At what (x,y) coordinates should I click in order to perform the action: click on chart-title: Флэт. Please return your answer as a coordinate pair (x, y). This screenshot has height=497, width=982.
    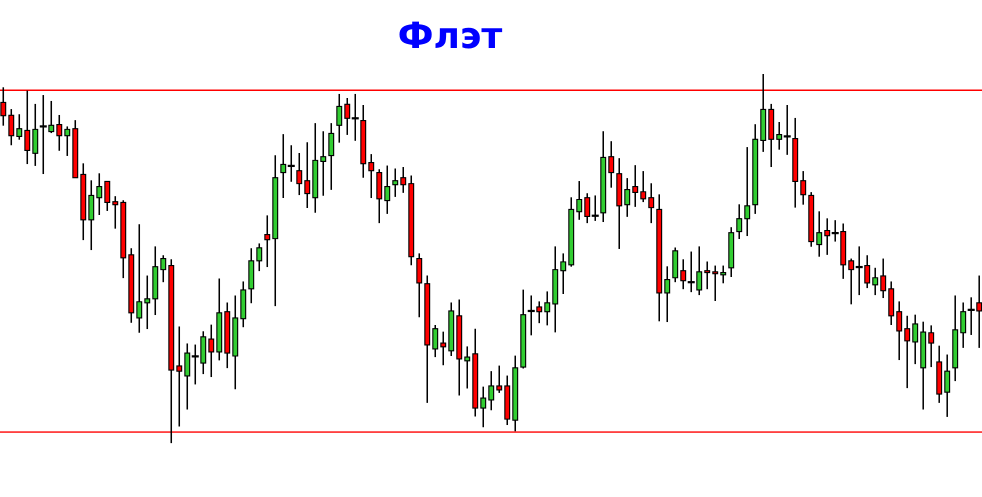
    Looking at the image, I should click on (451, 35).